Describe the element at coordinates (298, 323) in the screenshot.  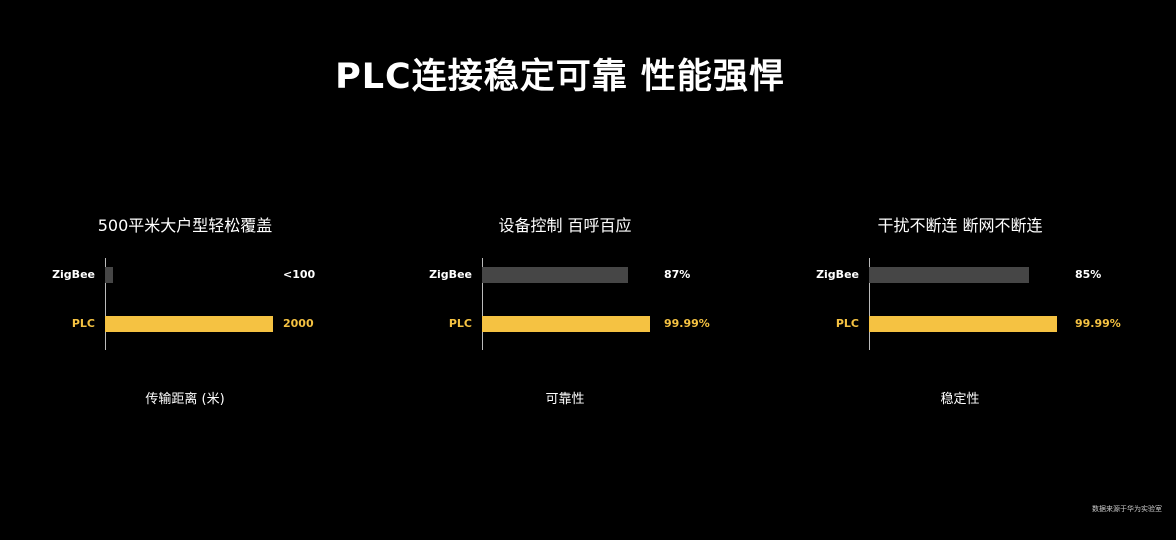
I see `value-label: 2000` at that location.